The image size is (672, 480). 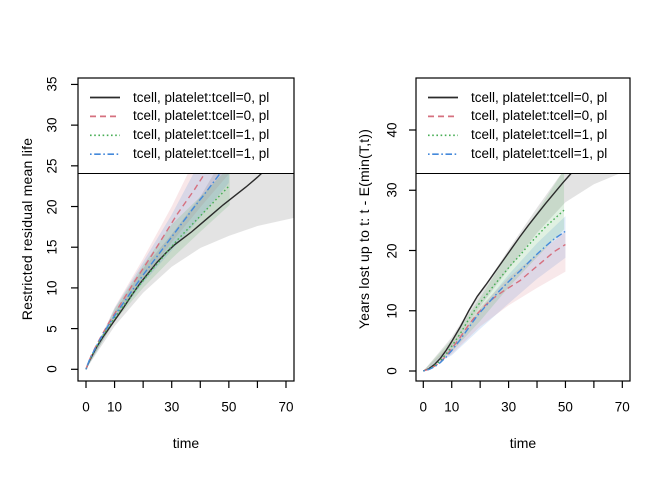 I want to click on y-tick-label: 25, so click(x=52, y=166).